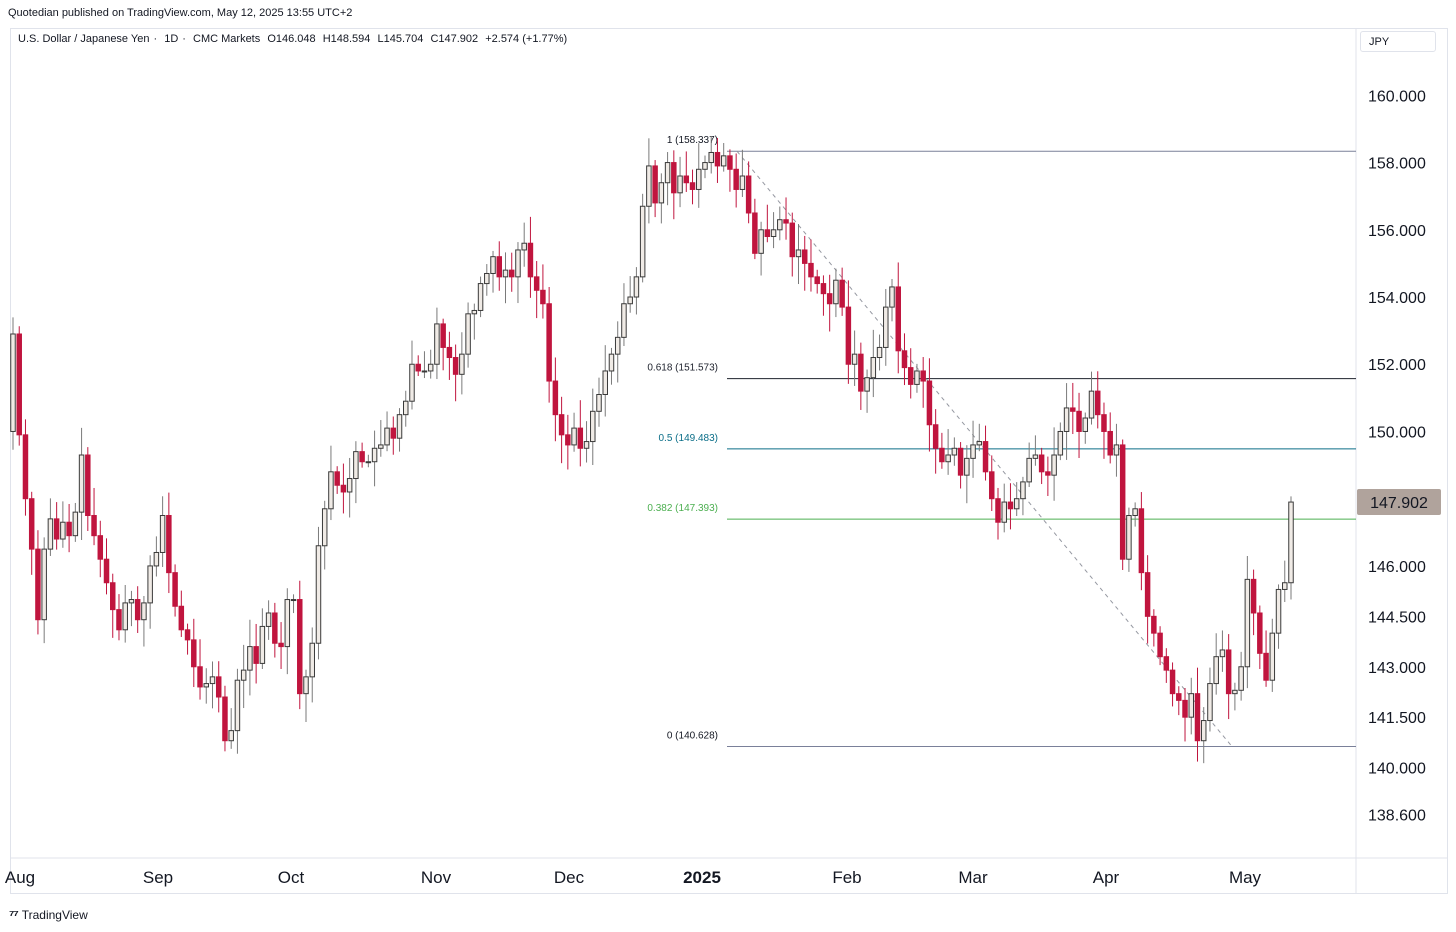 This screenshot has height=932, width=1456. What do you see at coordinates (1397, 718) in the screenshot?
I see `y-tick-label: 141.500` at bounding box center [1397, 718].